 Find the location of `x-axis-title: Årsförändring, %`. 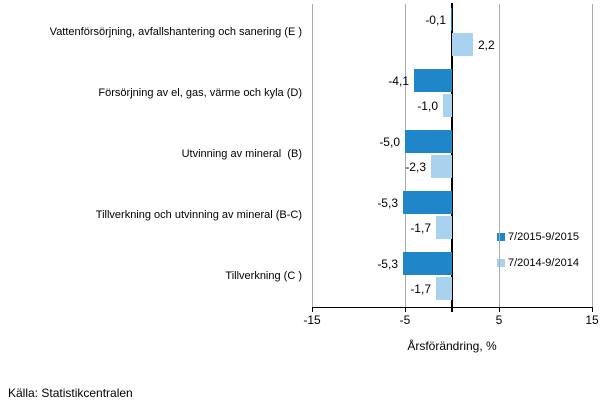

x-axis-title: Årsförändring, % is located at coordinates (452, 346).